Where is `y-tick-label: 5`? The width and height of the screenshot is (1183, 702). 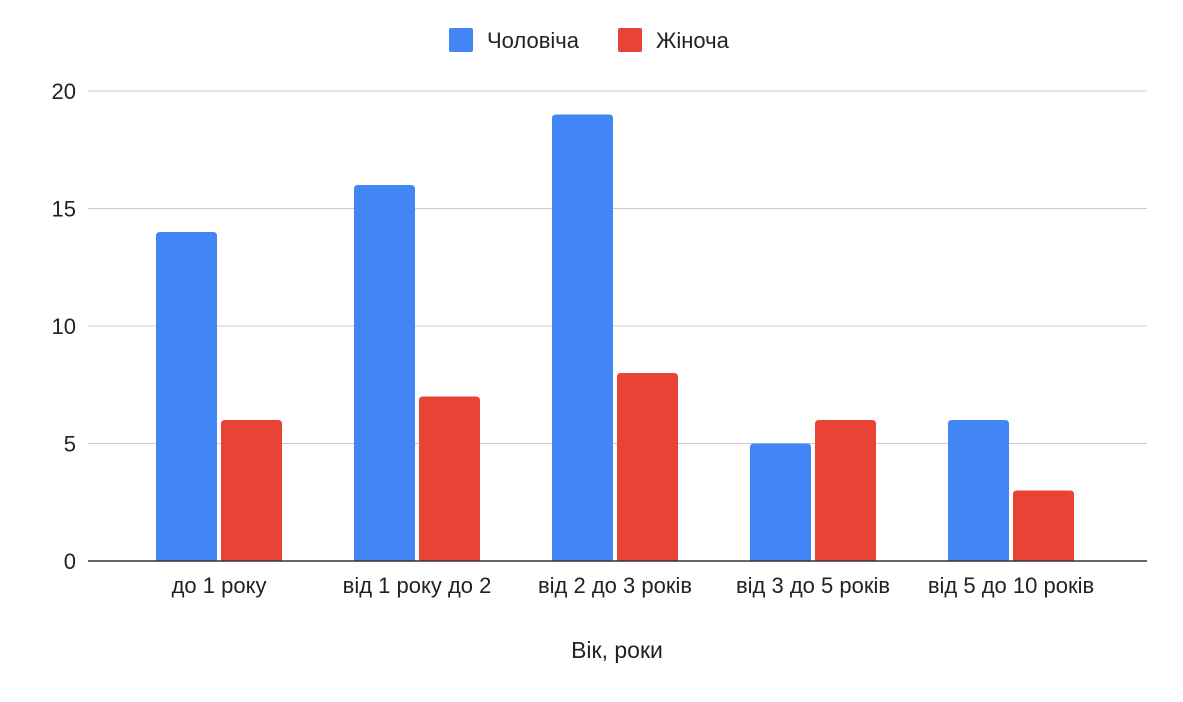 y-tick-label: 5 is located at coordinates (70, 444).